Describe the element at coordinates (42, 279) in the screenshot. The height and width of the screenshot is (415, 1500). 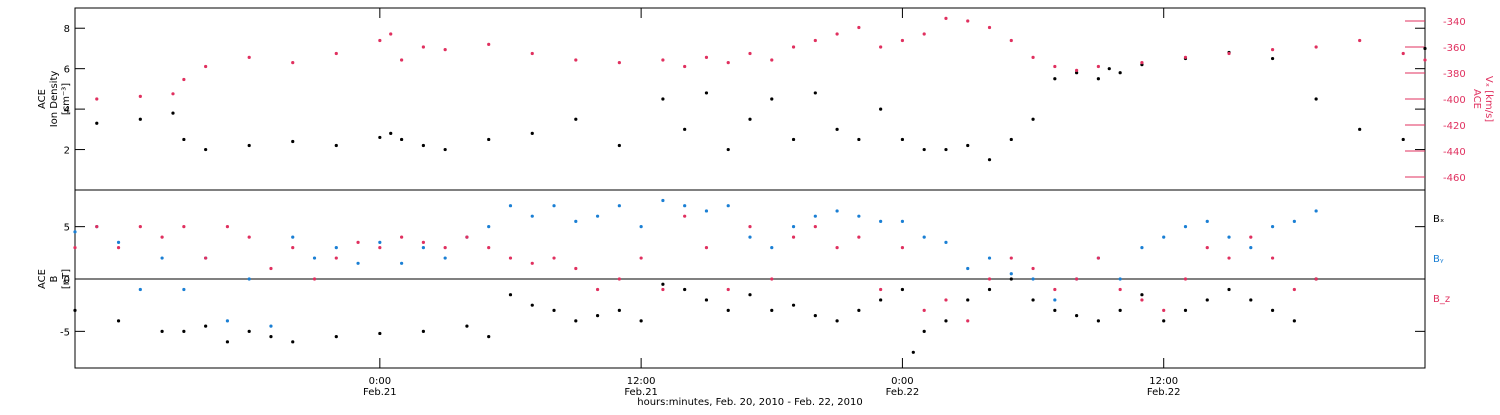
I see `bottom-ylabel-line1: ACE` at that location.